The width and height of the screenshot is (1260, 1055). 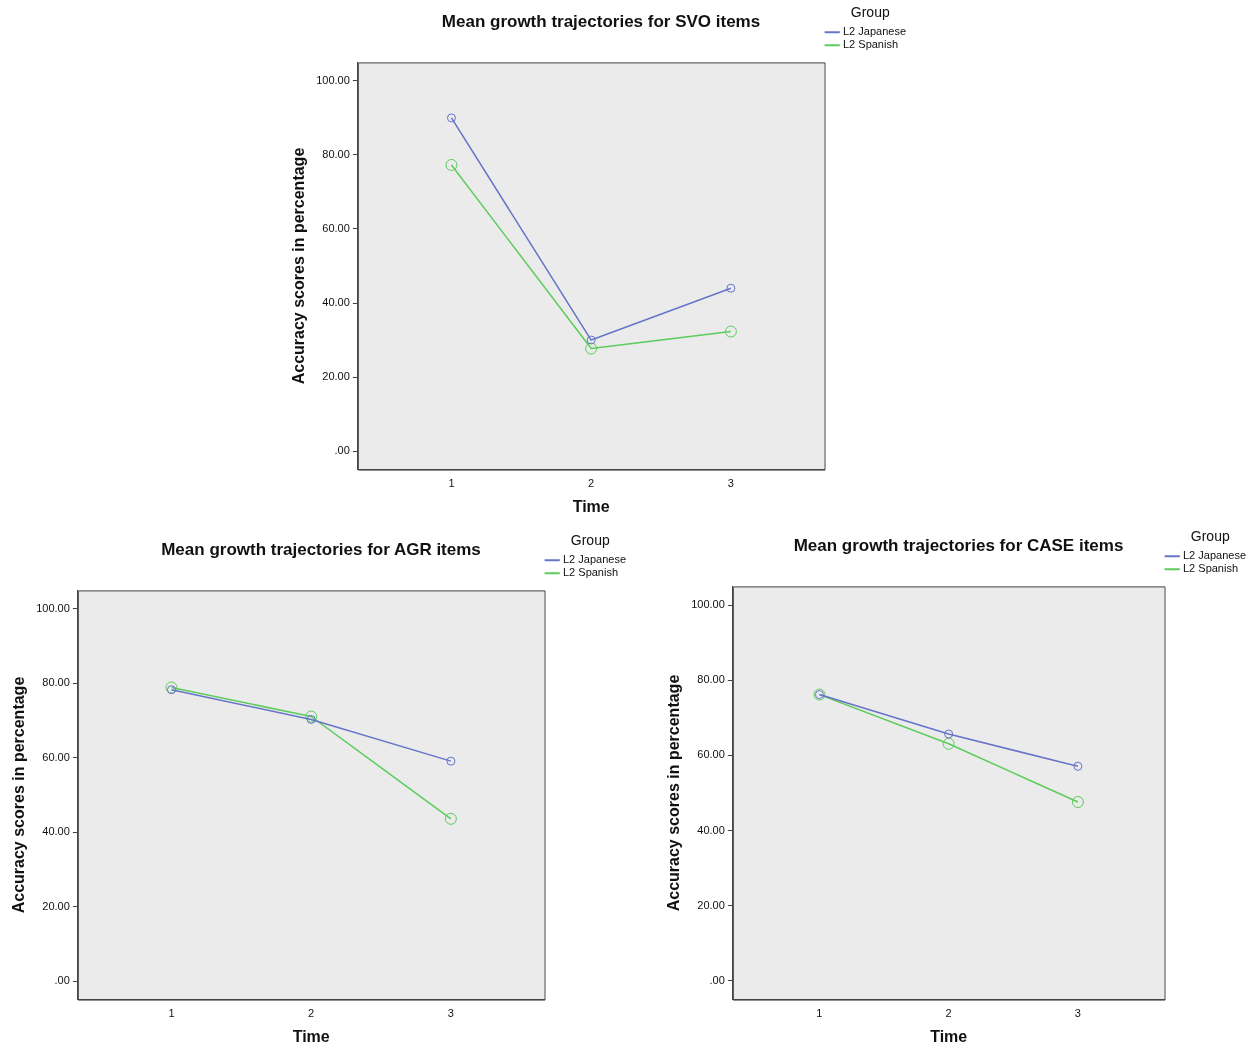 What do you see at coordinates (958, 545) in the screenshot?
I see `chart-title: Mean growth trajectories for CASE items` at bounding box center [958, 545].